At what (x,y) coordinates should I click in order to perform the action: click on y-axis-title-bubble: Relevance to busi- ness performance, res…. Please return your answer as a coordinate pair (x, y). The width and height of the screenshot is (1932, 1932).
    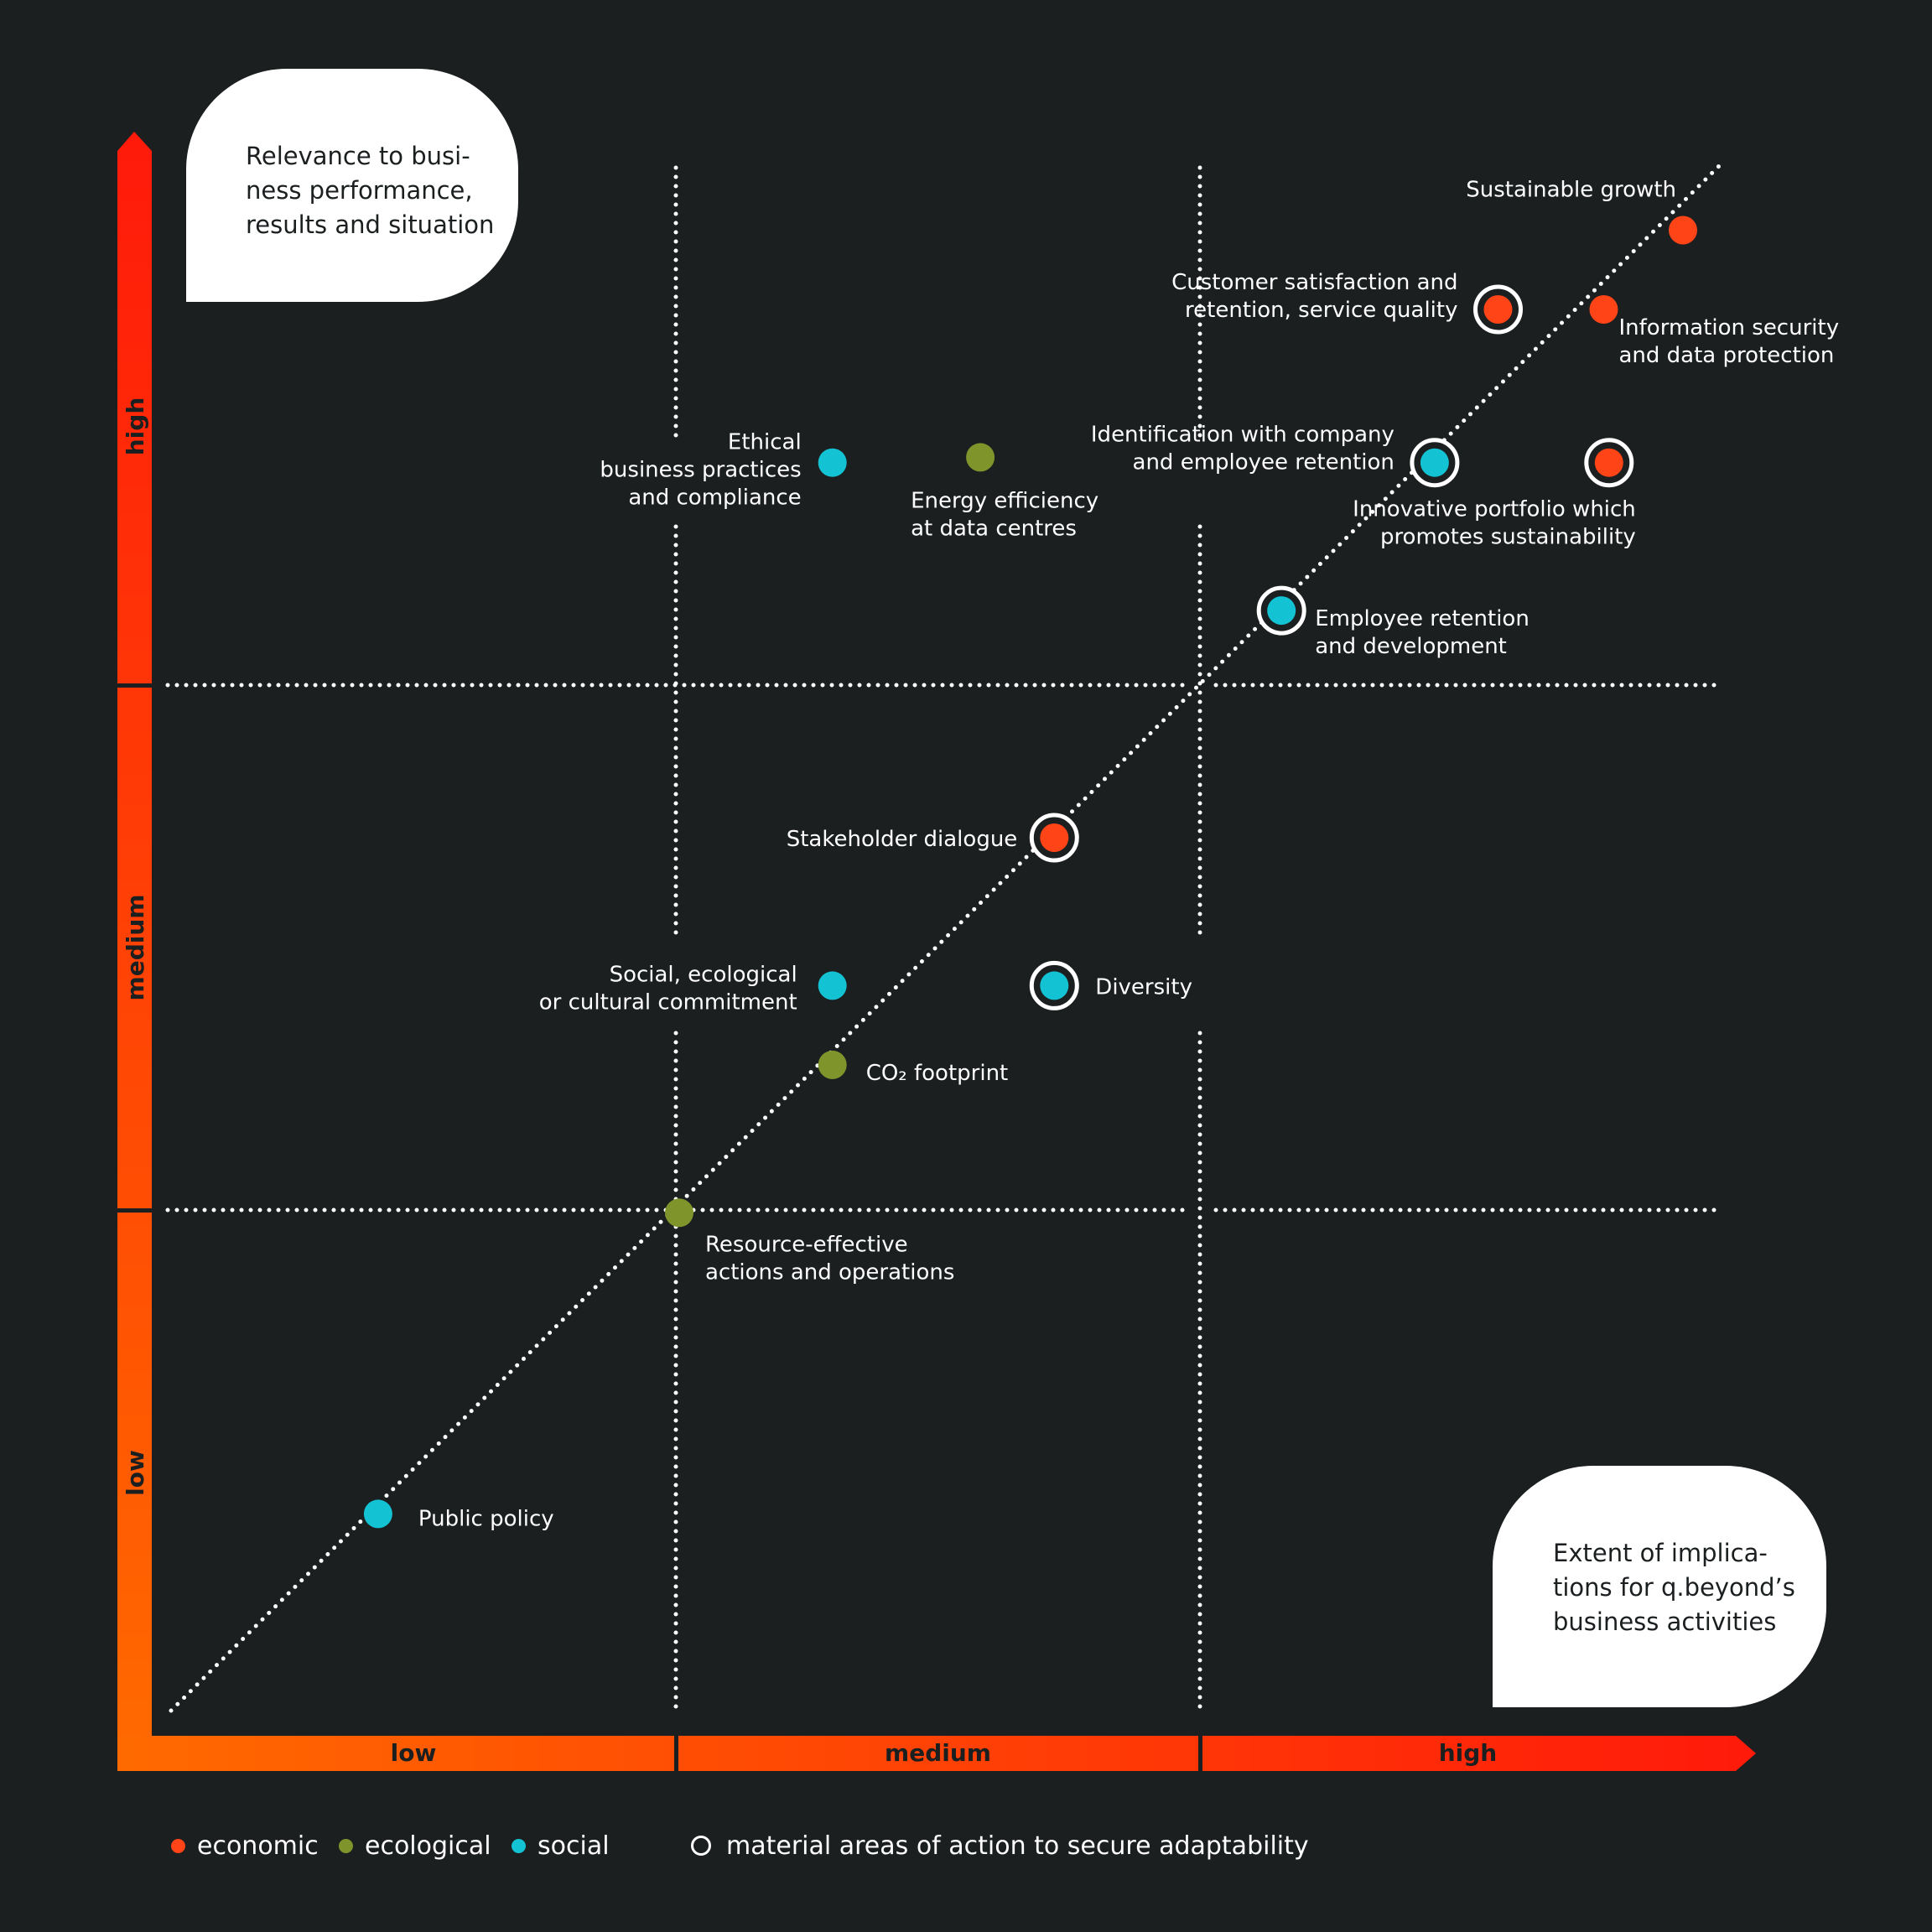
    Looking at the image, I should click on (352, 185).